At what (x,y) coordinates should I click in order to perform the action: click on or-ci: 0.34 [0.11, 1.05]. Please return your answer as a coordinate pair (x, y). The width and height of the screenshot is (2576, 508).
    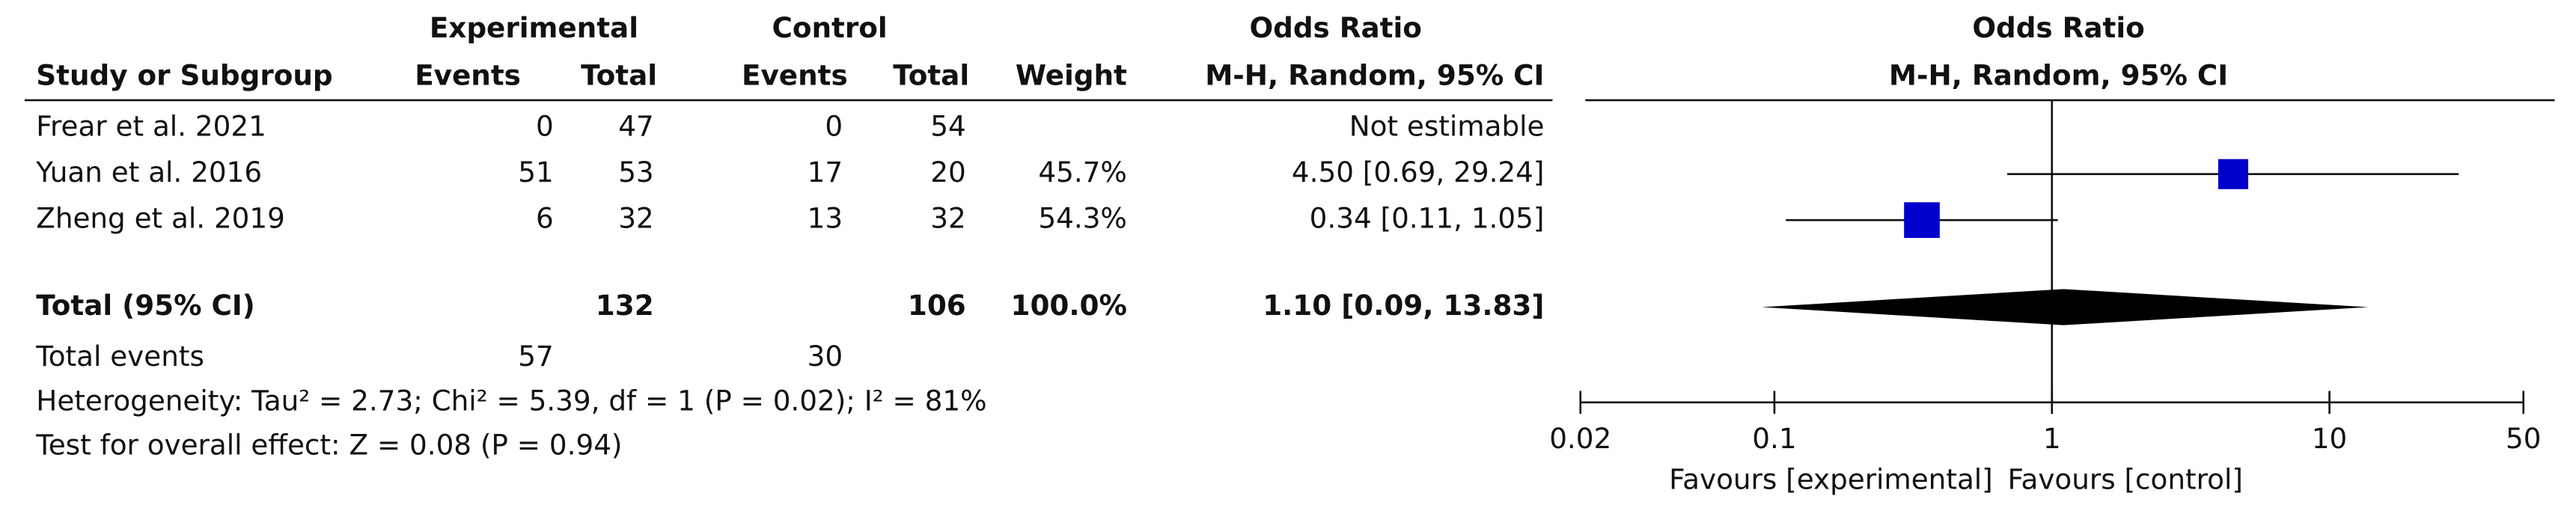
    Looking at the image, I should click on (1427, 219).